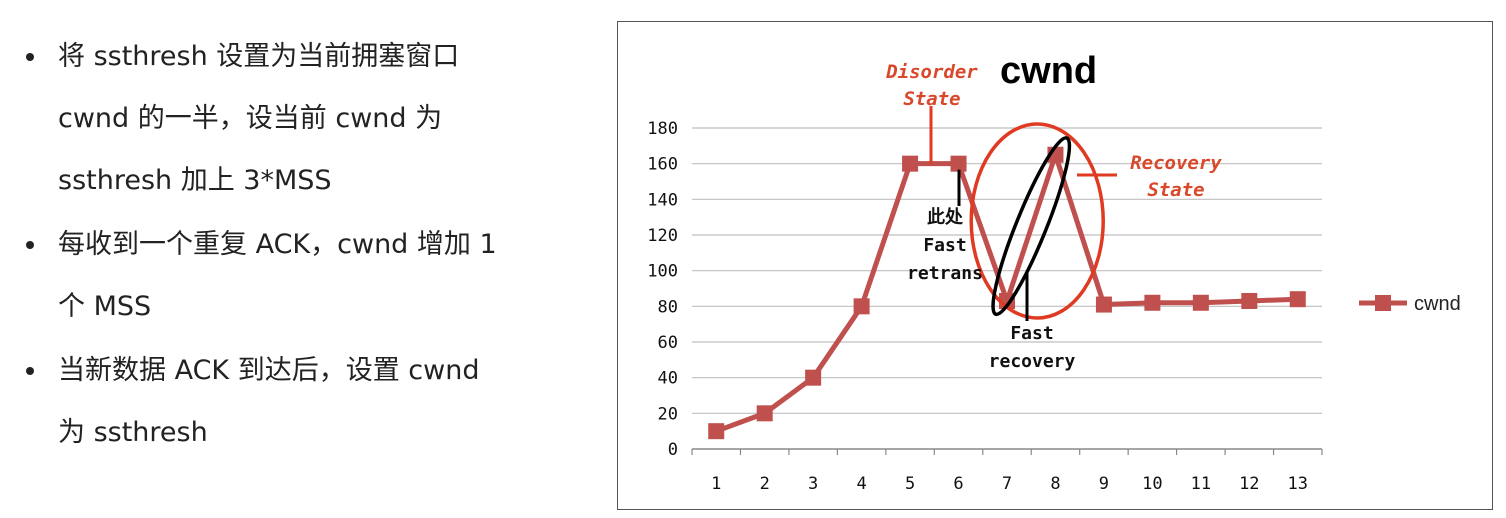 This screenshot has width=1506, height=518. I want to click on x-tick-label: 9, so click(1104, 484).